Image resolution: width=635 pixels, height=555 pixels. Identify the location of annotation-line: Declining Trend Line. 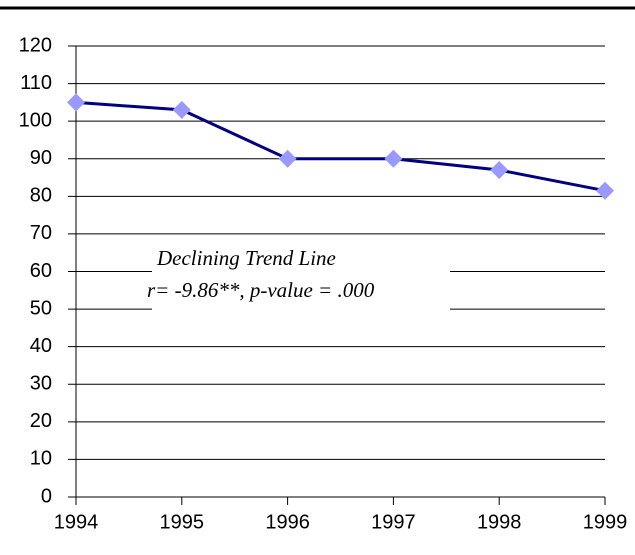
(246, 258).